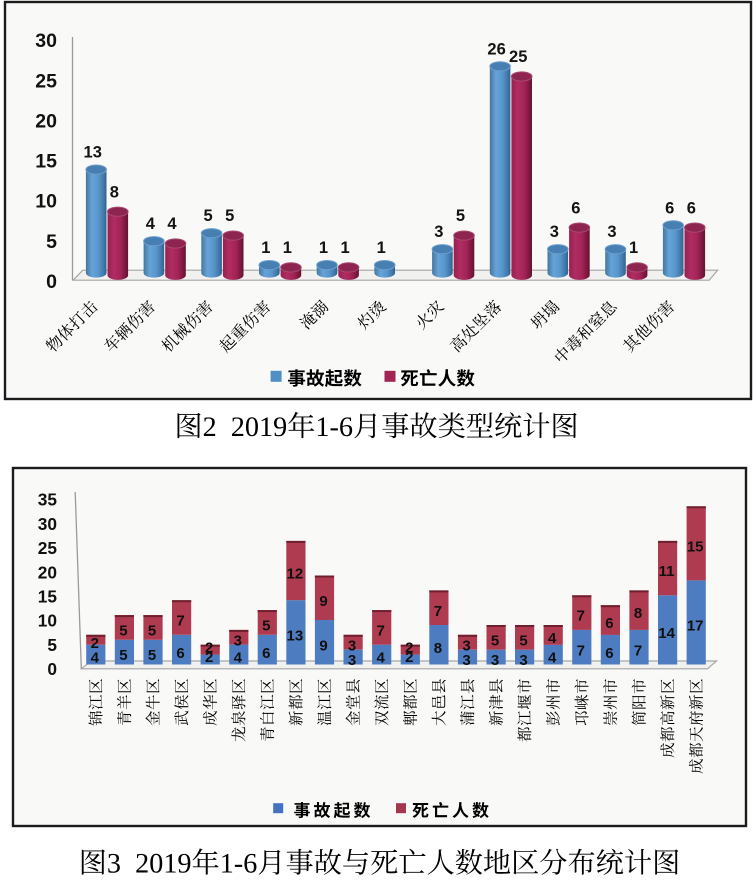  What do you see at coordinates (666, 633) in the screenshot?
I see `svg-text: 14` at bounding box center [666, 633].